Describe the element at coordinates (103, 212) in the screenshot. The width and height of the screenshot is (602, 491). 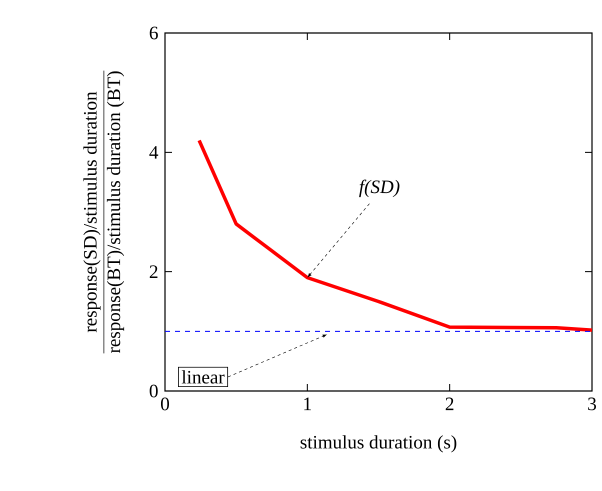
I see `y-axis-title: $\frac{\text{response(SD)/stimulus duration}}{\text{response(BT)/stimulus duration (BT)}}$` at that location.